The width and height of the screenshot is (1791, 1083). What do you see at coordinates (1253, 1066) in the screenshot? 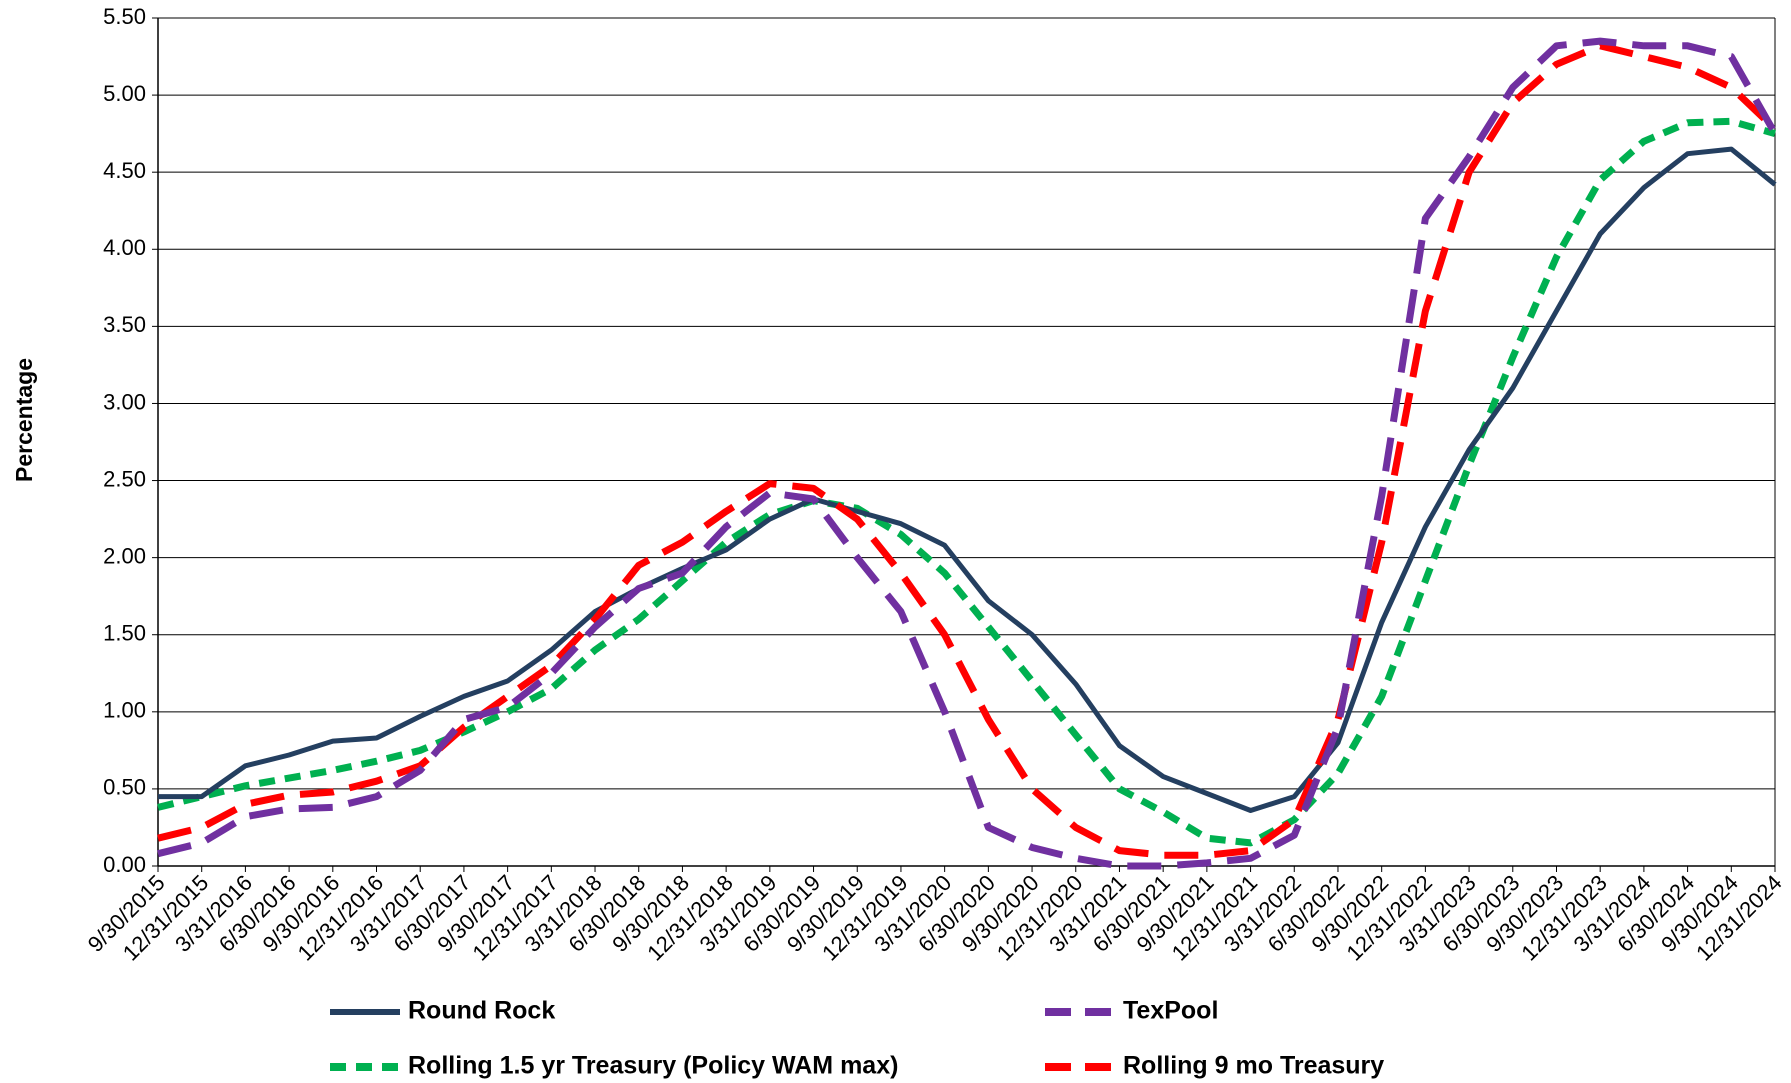
I see `legend-label: Rolling 9 mo Treasury` at bounding box center [1253, 1066].